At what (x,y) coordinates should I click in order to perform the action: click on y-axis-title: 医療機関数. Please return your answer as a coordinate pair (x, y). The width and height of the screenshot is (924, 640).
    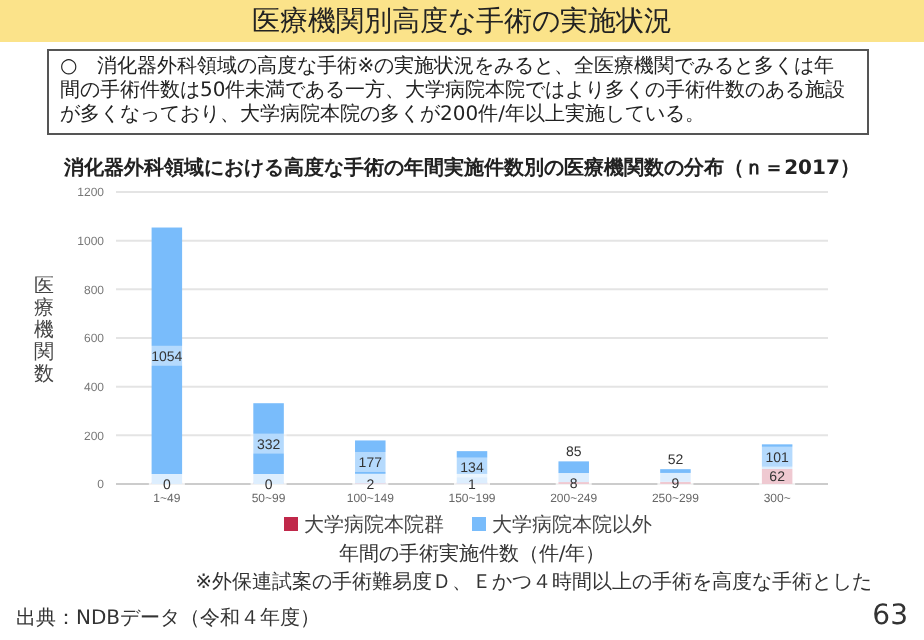
    Looking at the image, I should click on (44, 331).